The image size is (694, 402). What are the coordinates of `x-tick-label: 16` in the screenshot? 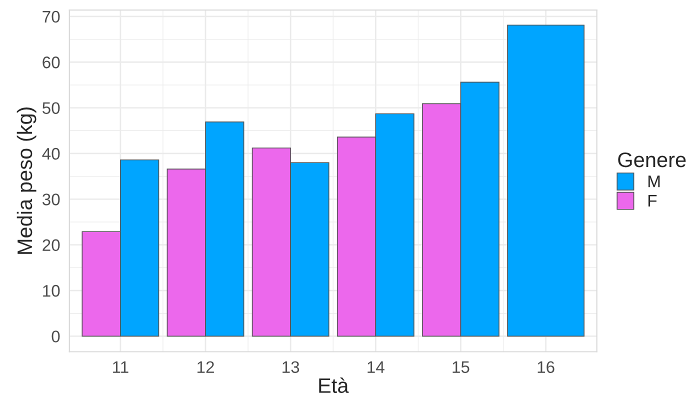 It's located at (546, 367).